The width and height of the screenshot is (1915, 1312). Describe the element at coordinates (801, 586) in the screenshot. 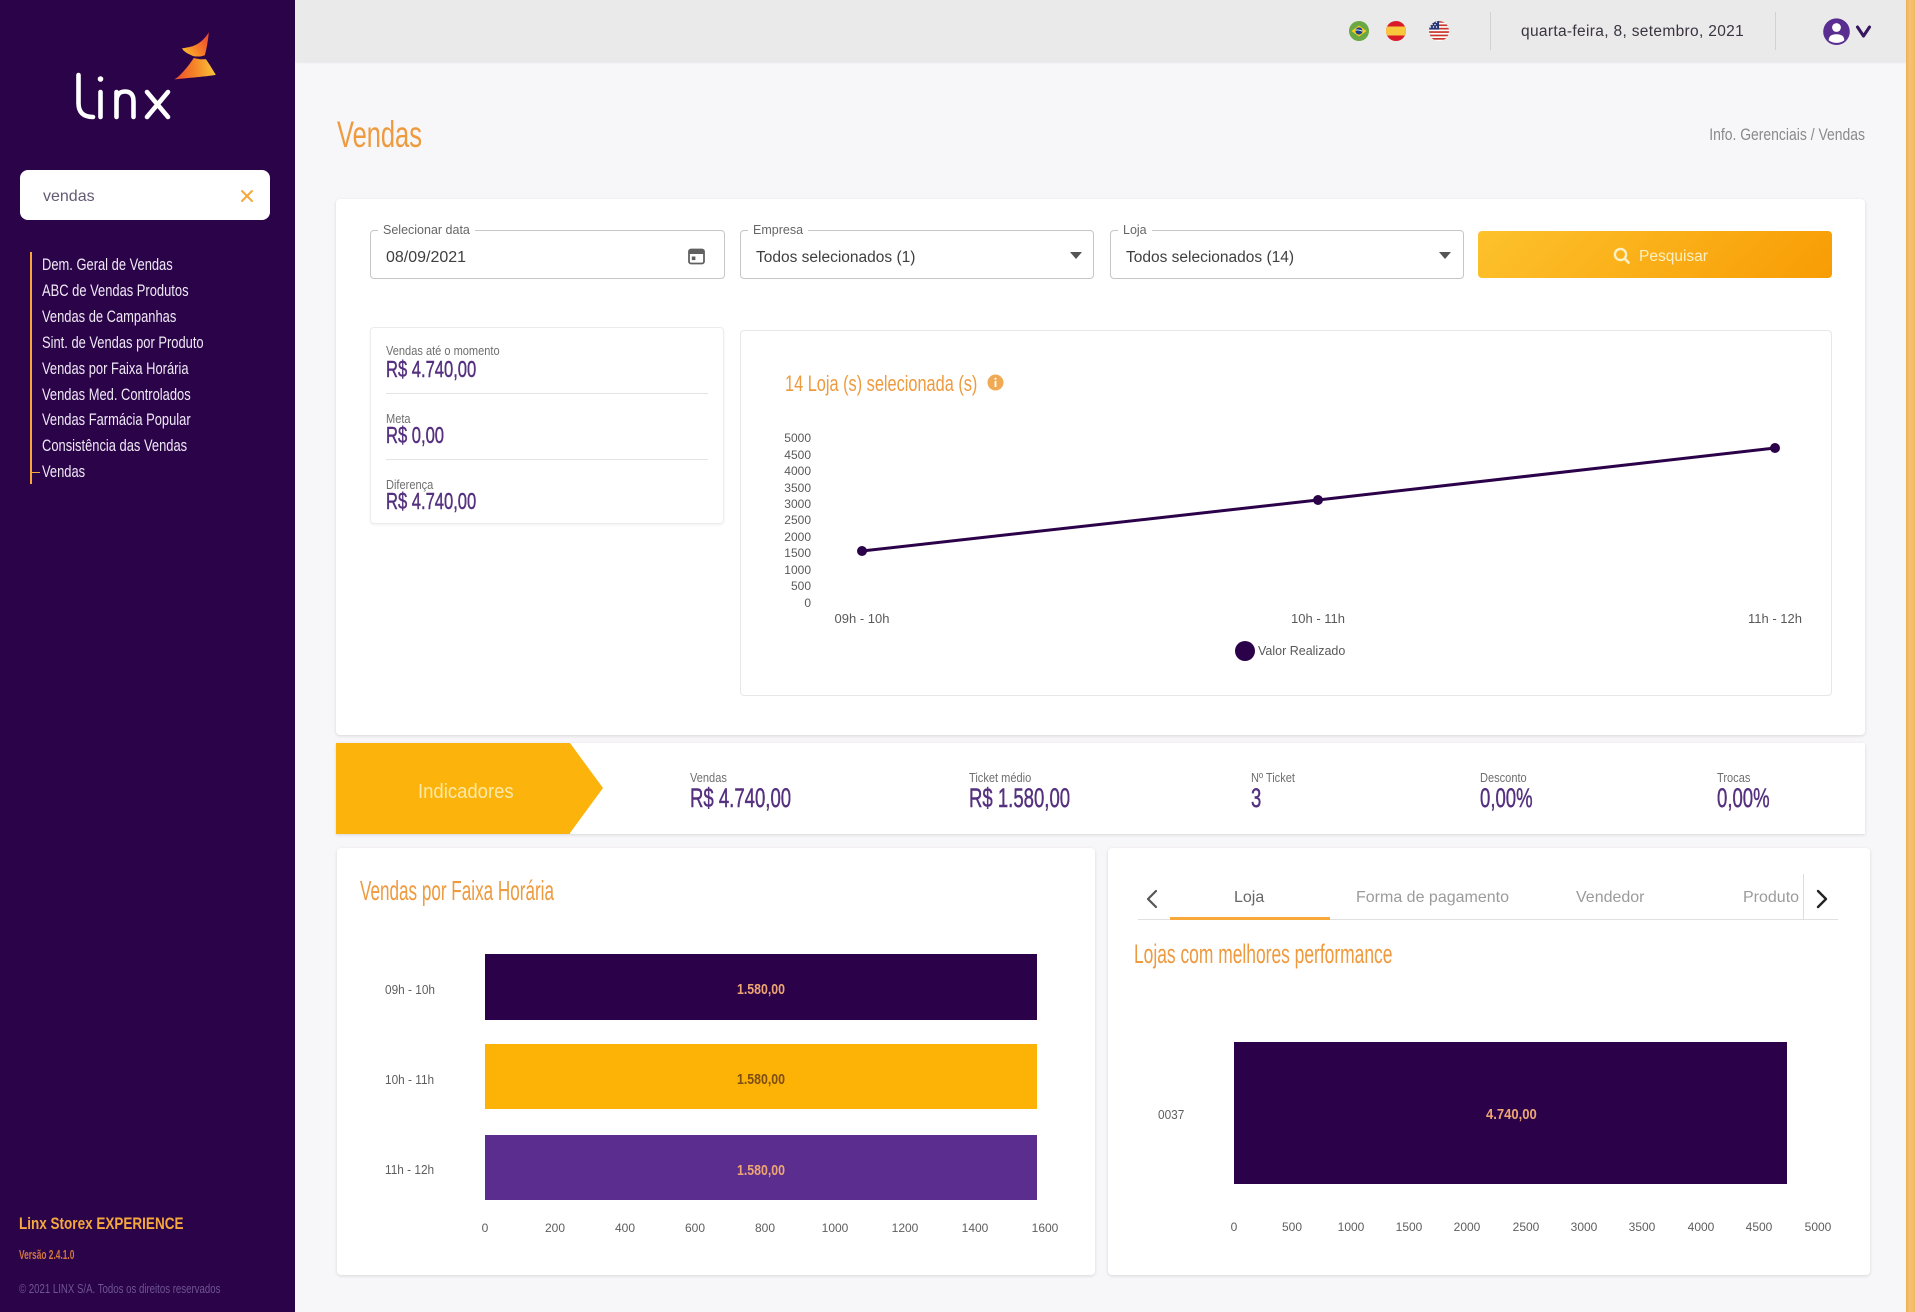

I see `svg-text: 500` at that location.